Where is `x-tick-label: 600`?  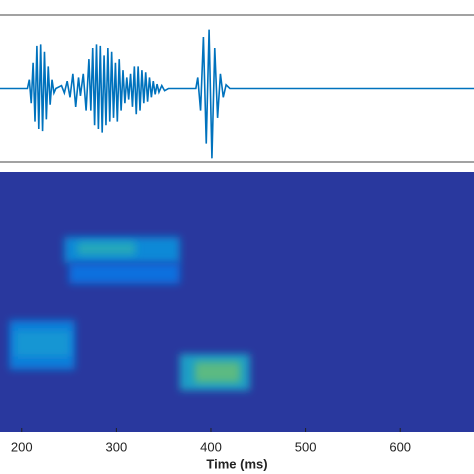
x-tick-label: 600 is located at coordinates (400, 446).